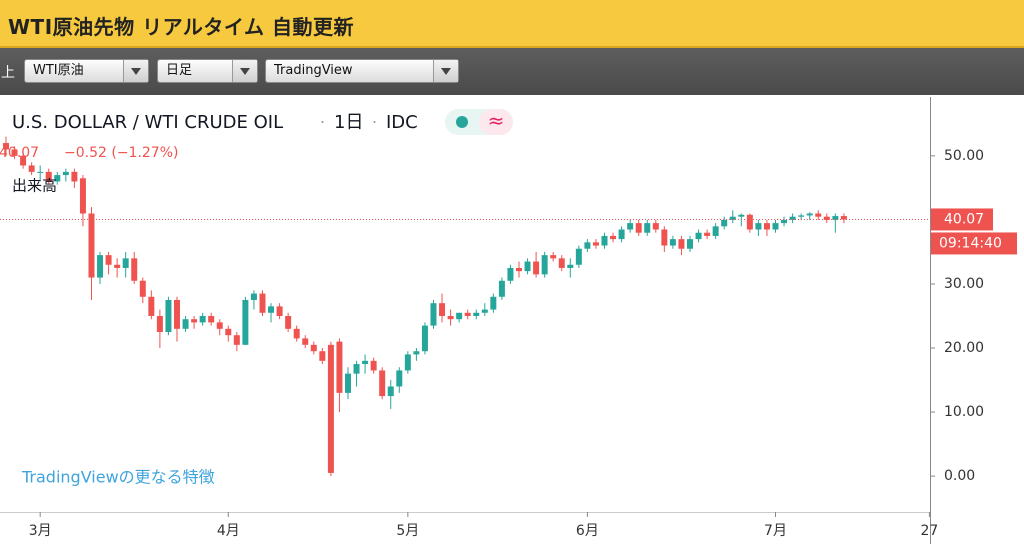  I want to click on last-price: 40.07, so click(19, 153).